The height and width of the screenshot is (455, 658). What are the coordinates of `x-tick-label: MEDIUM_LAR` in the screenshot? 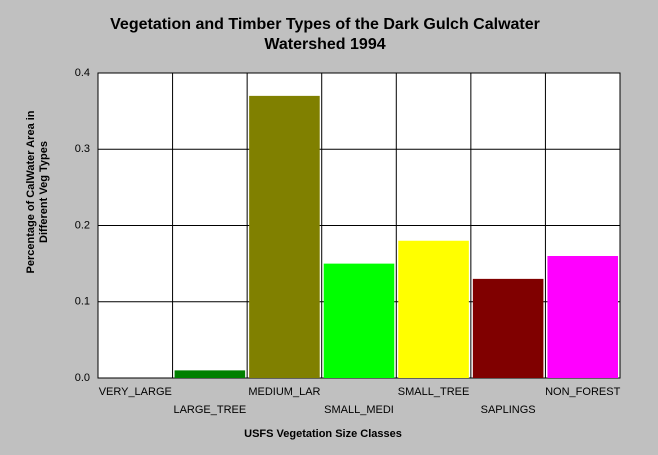 It's located at (284, 392).